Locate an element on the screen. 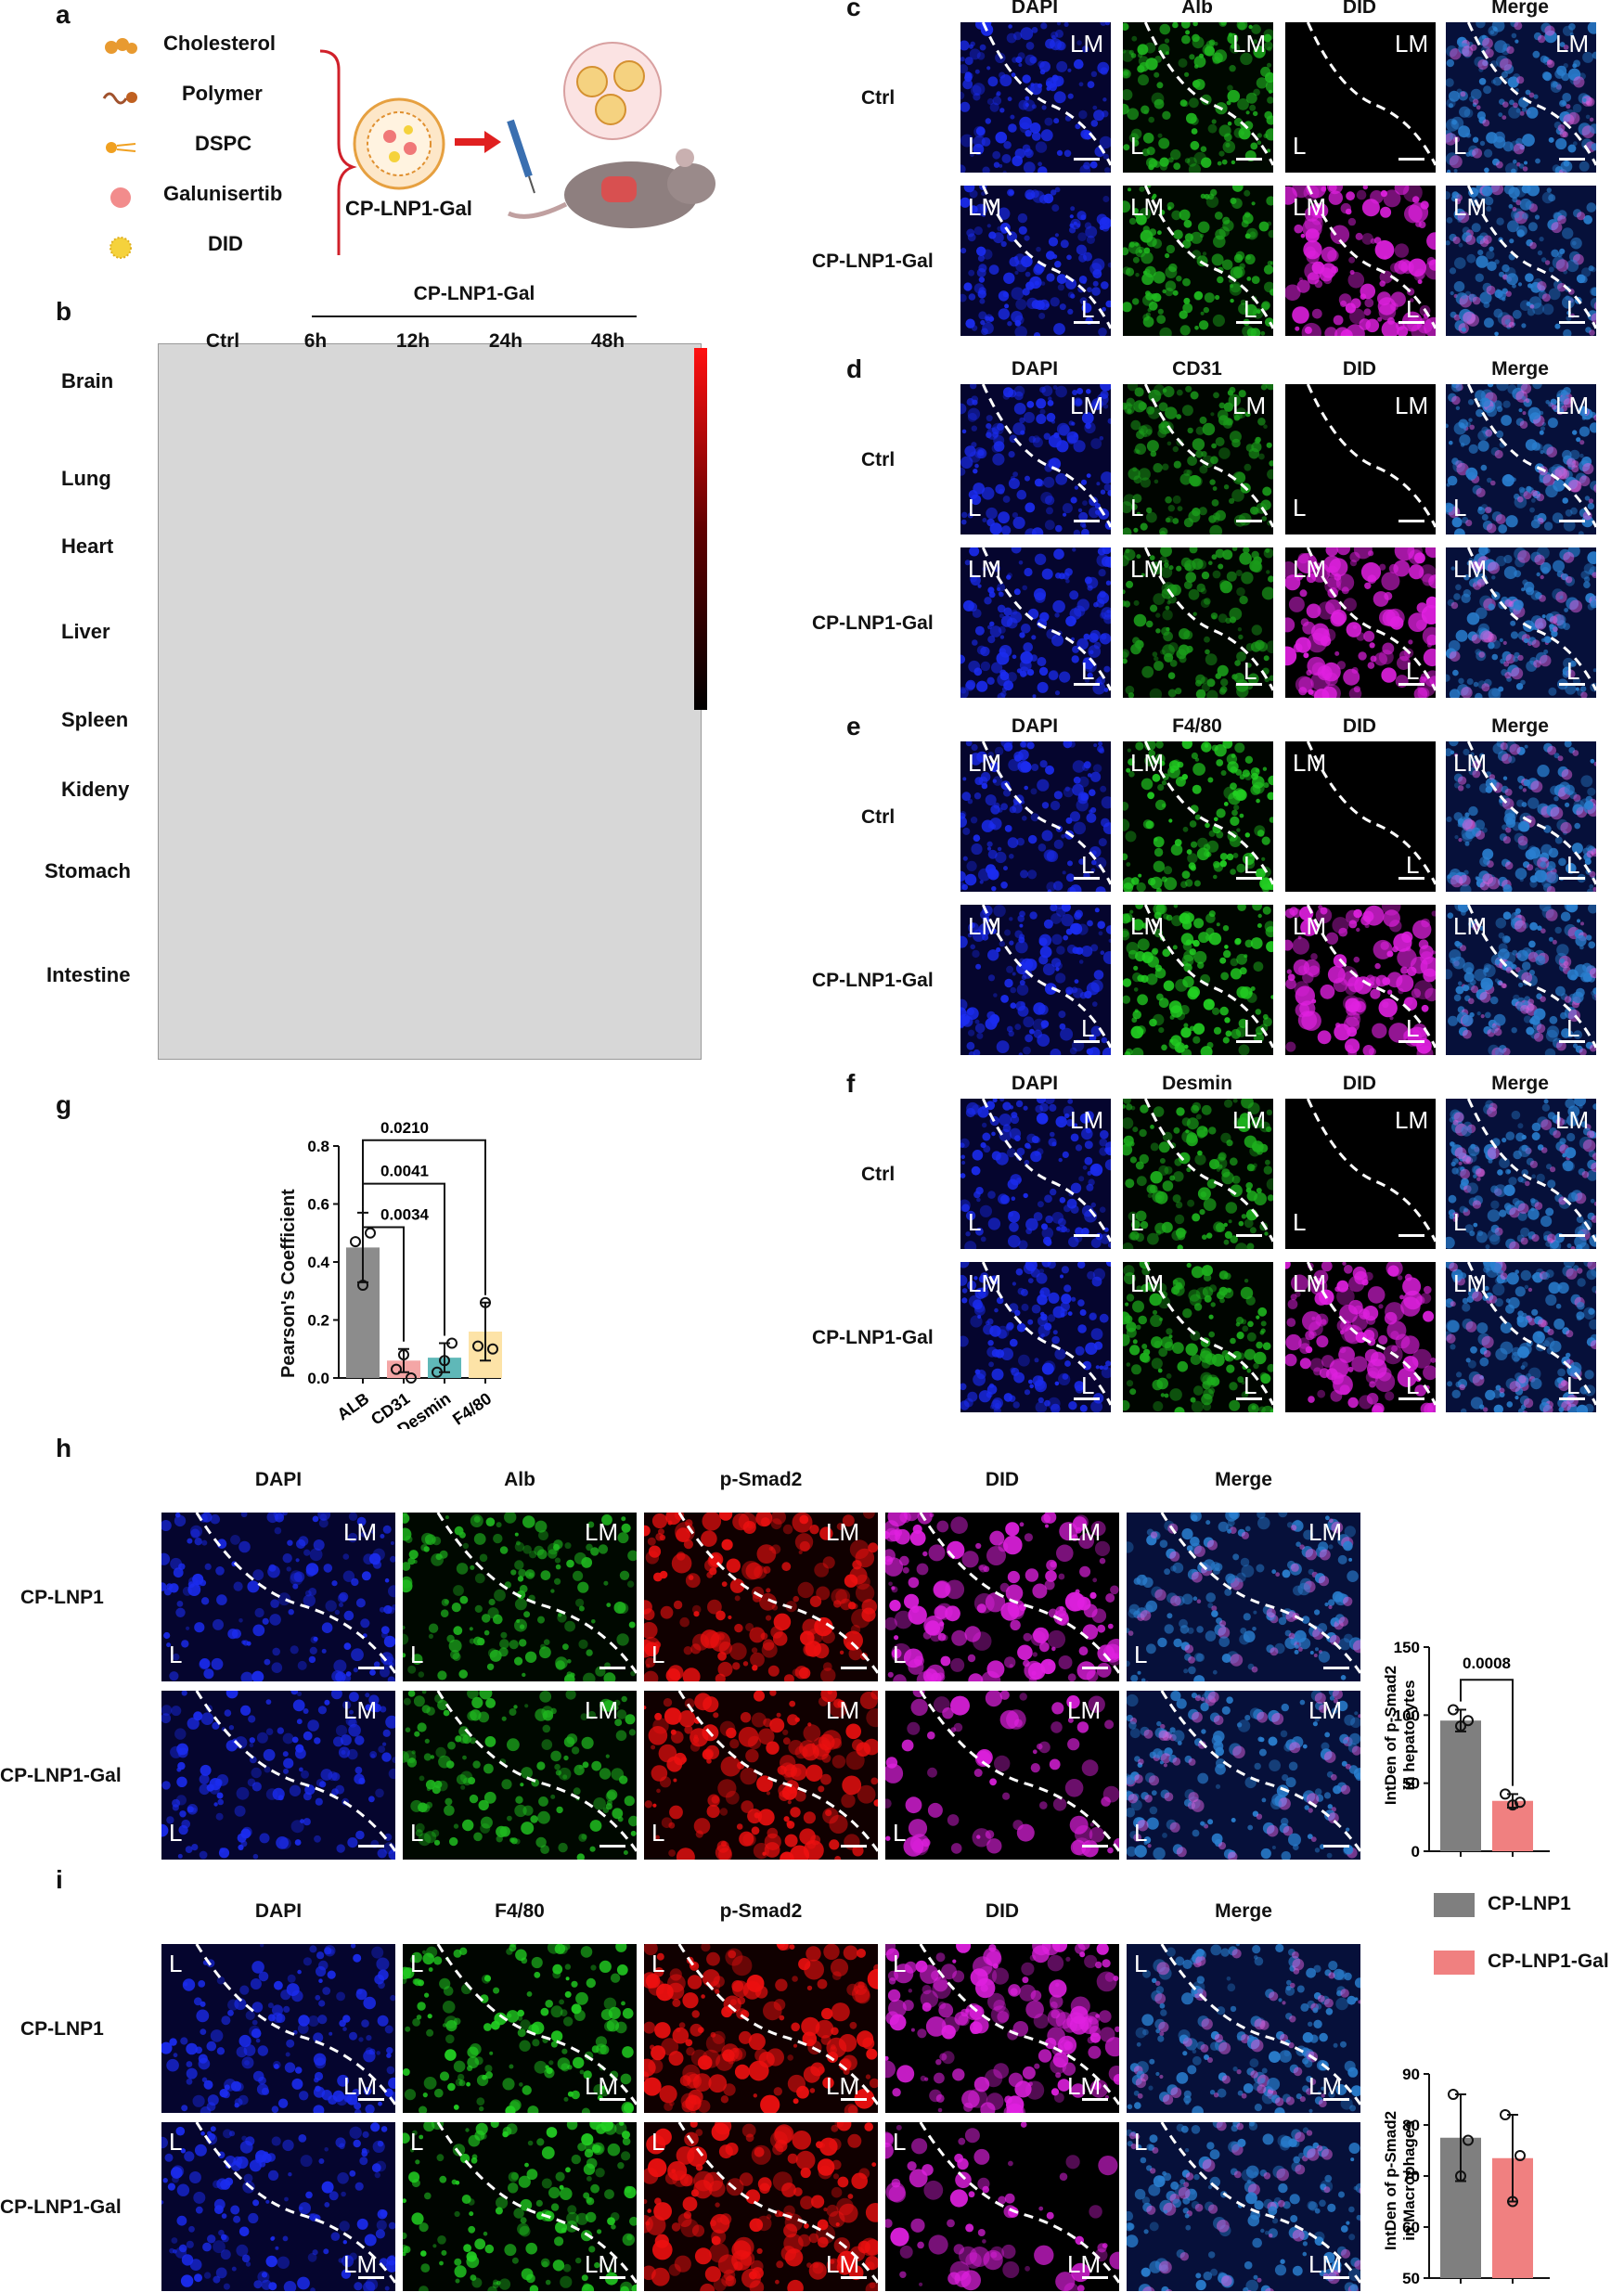 Image resolution: width=1624 pixels, height=2292 pixels. p-value-label: 0.0041 is located at coordinates (405, 1171).